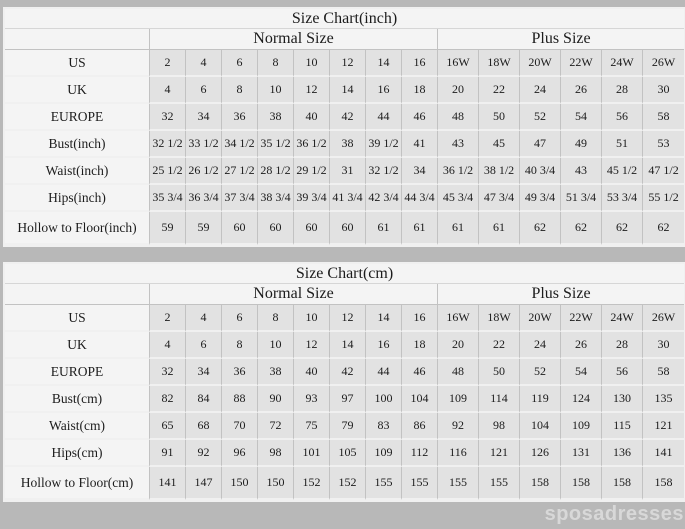 Image resolution: width=685 pixels, height=529 pixels. What do you see at coordinates (348, 426) in the screenshot?
I see `value-cell: 79` at bounding box center [348, 426].